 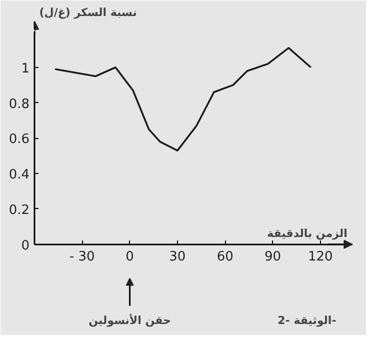 I want to click on y-tick-label: 0.8, so click(x=19, y=104).